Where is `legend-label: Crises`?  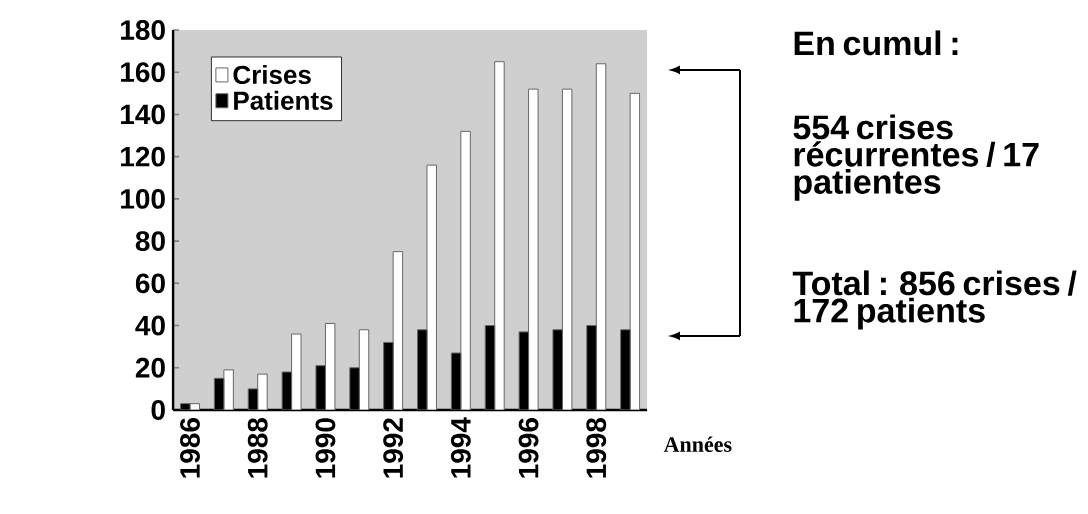
legend-label: Crises is located at coordinates (272, 74).